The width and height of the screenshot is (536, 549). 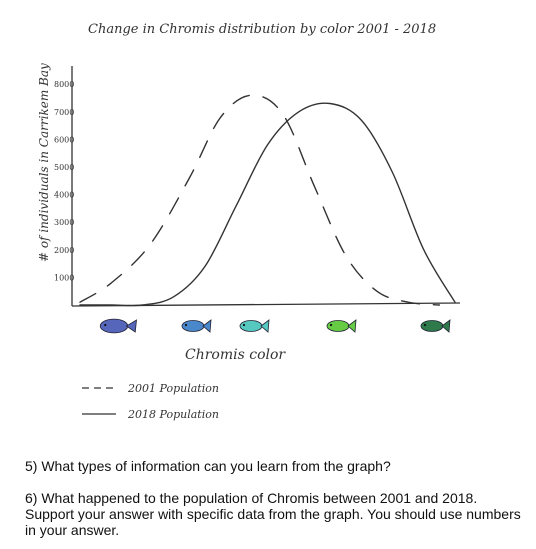 What do you see at coordinates (64, 181) in the screenshot?
I see `y-axis-ticks: 8000 7000 6000 5000 4000 3000 2000 1000` at bounding box center [64, 181].